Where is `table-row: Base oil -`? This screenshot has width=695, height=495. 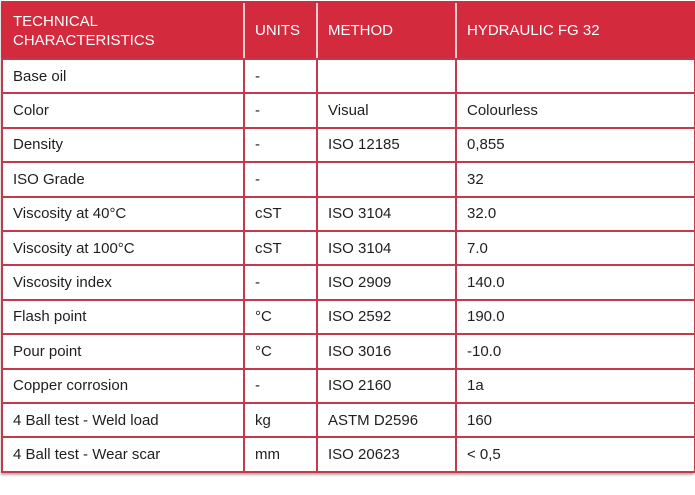
table-row: Base oil - is located at coordinates (348, 76).